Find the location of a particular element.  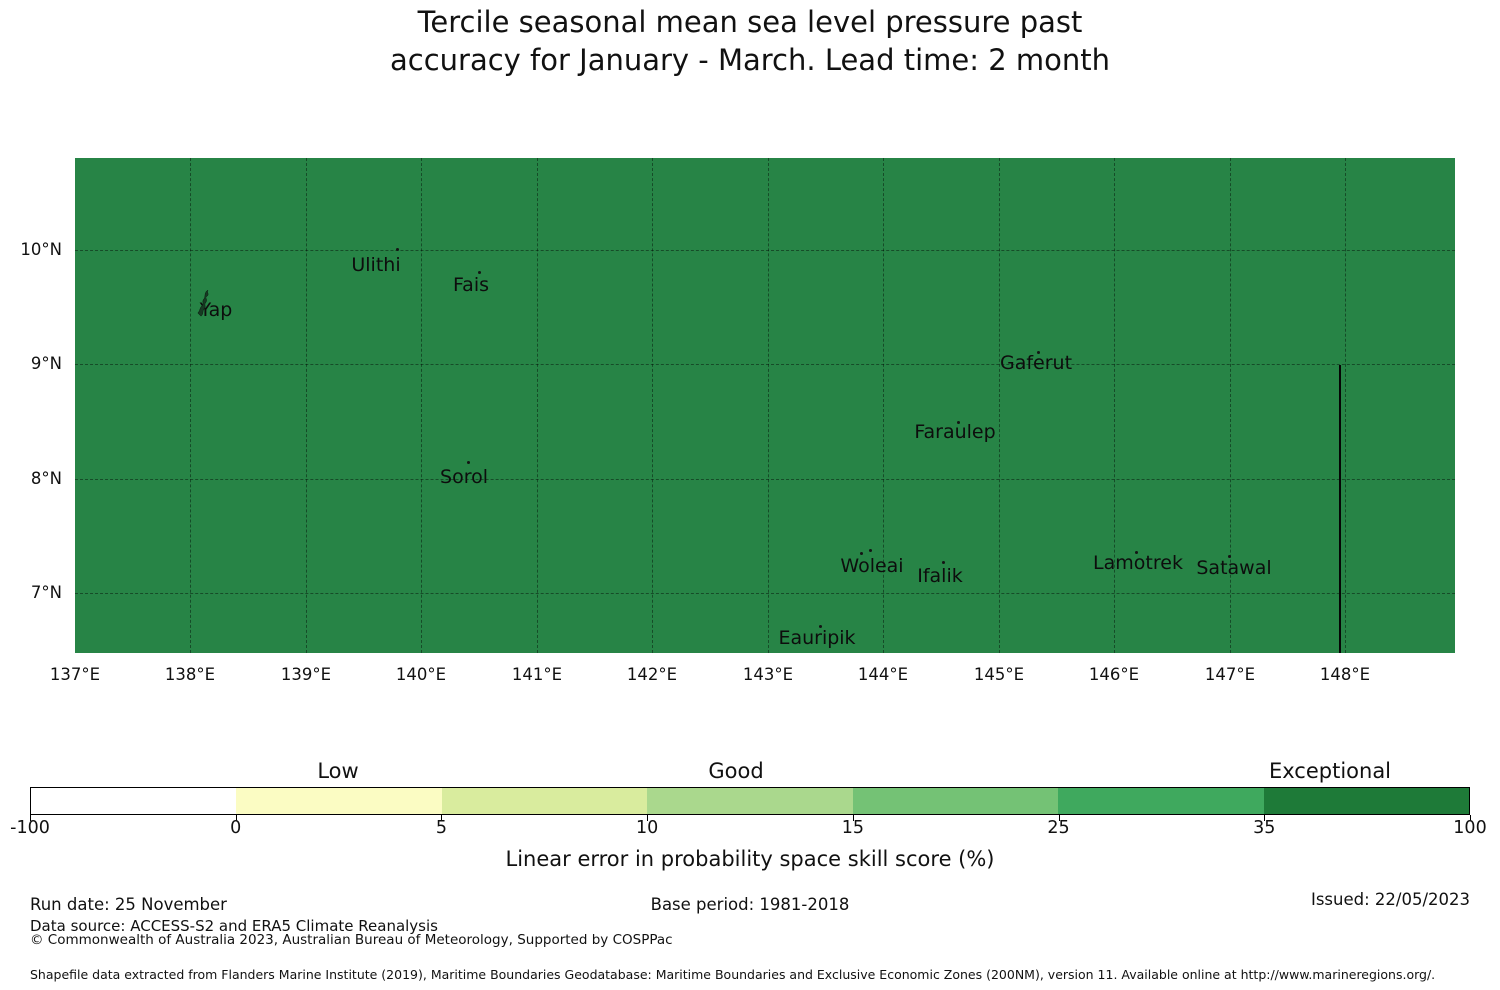

colorbar is located at coordinates (750, 801).